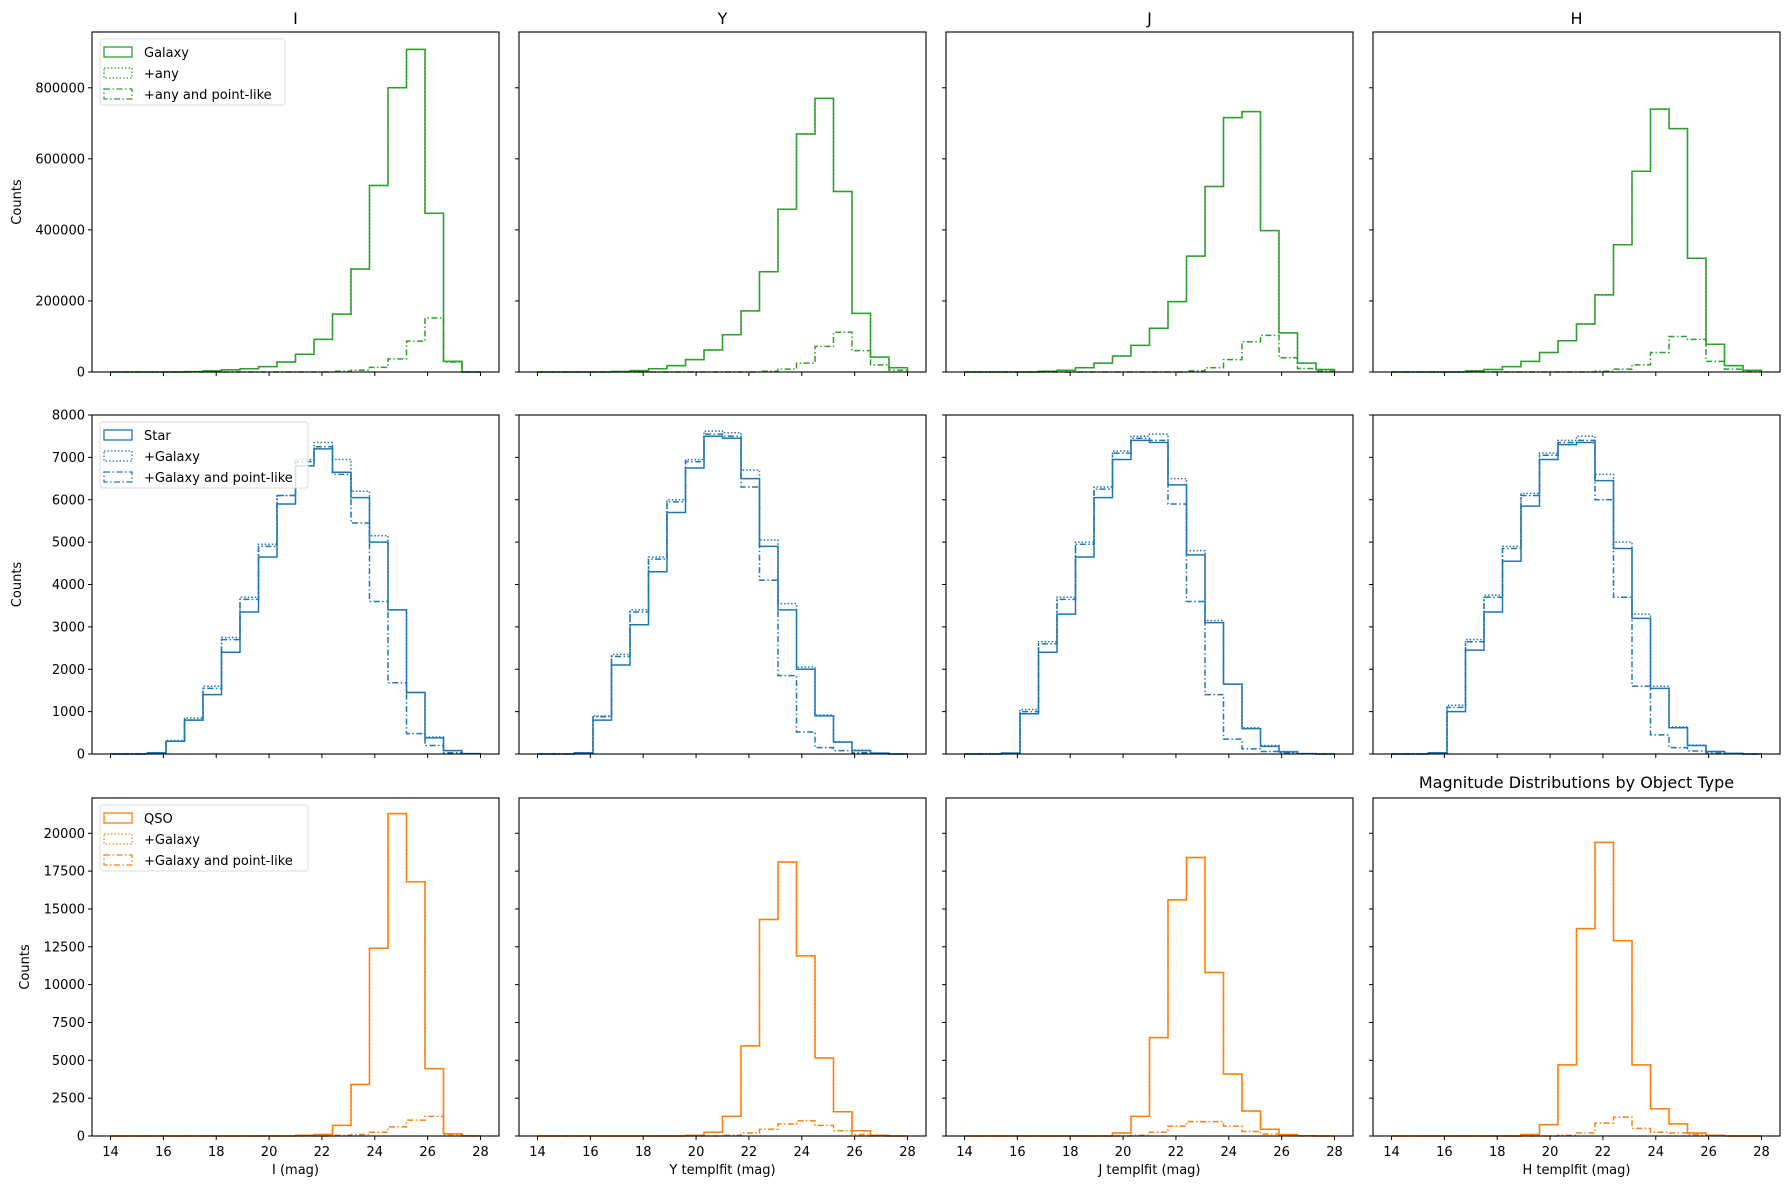  Describe the element at coordinates (118, 435) in the screenshot. I see `legend-swatch-solid` at that location.